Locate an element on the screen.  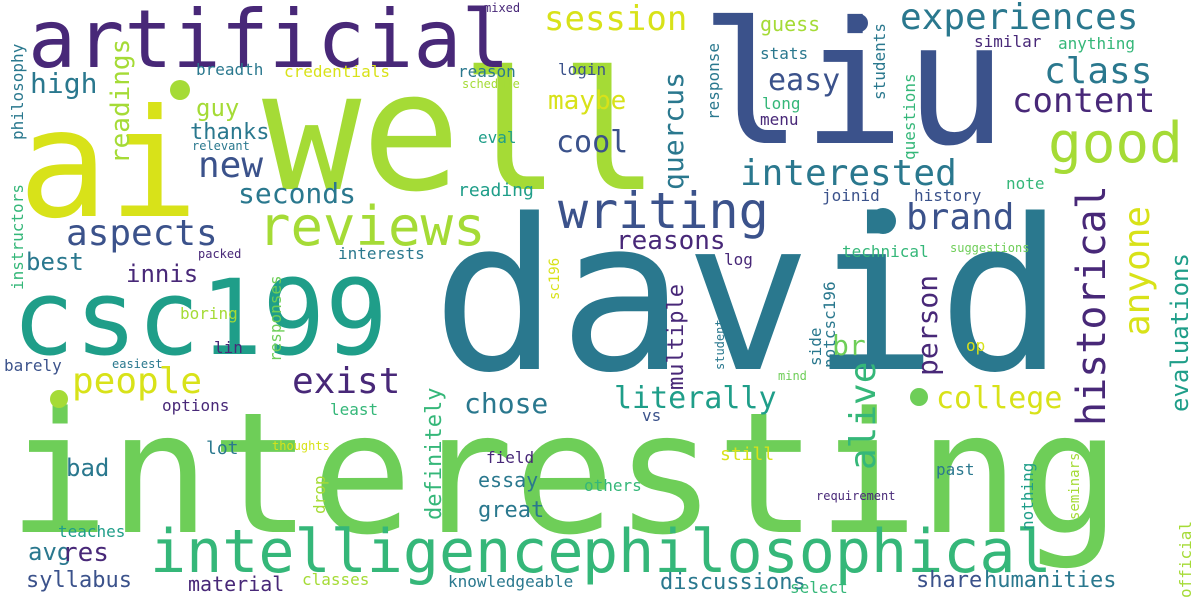
word: csc199 is located at coordinates (200, 318).